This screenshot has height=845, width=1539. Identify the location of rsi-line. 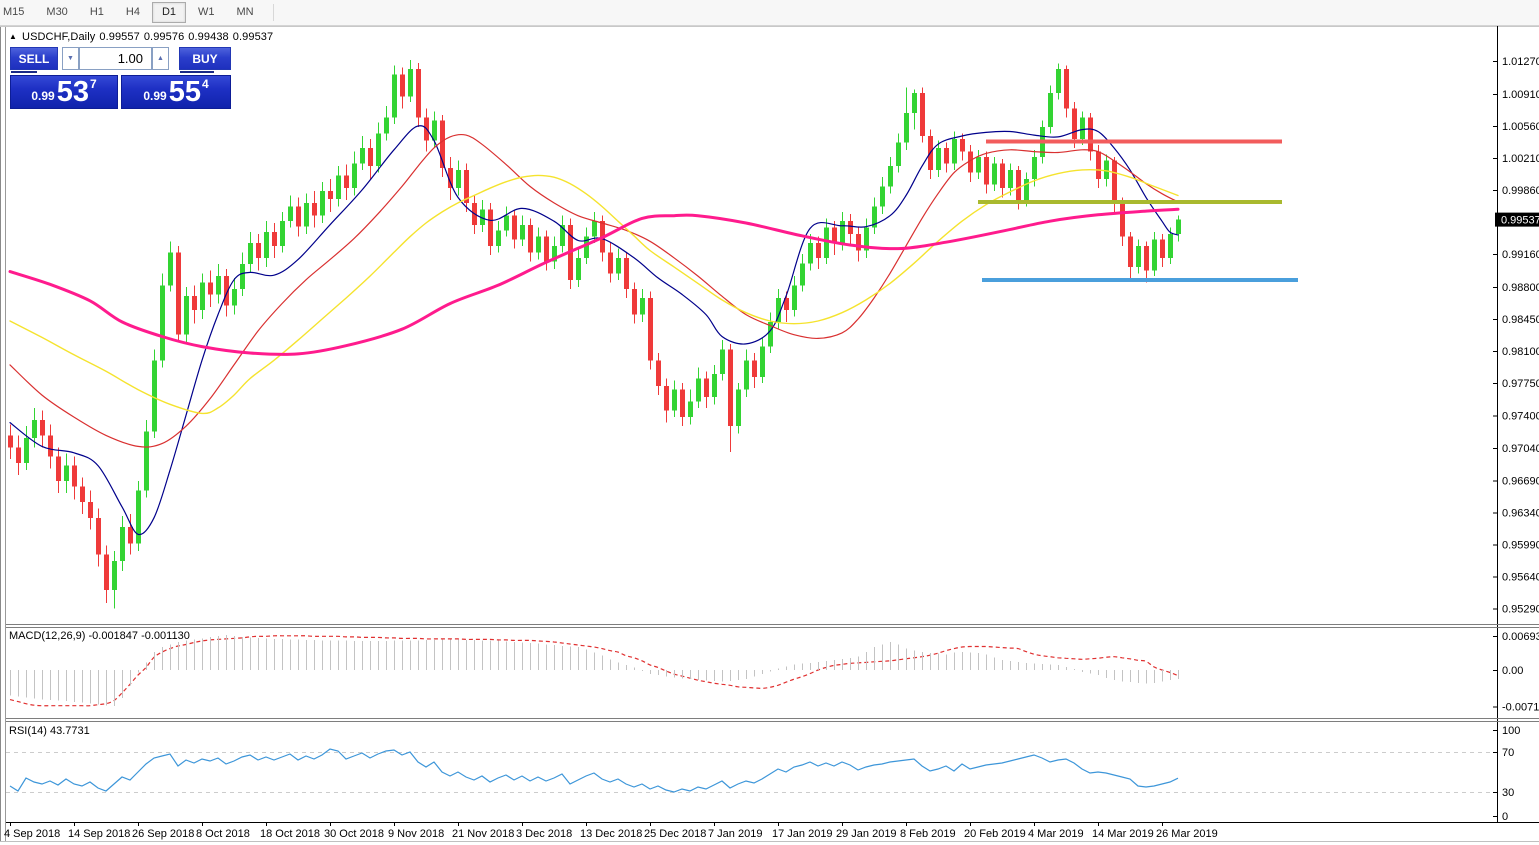
(594, 770).